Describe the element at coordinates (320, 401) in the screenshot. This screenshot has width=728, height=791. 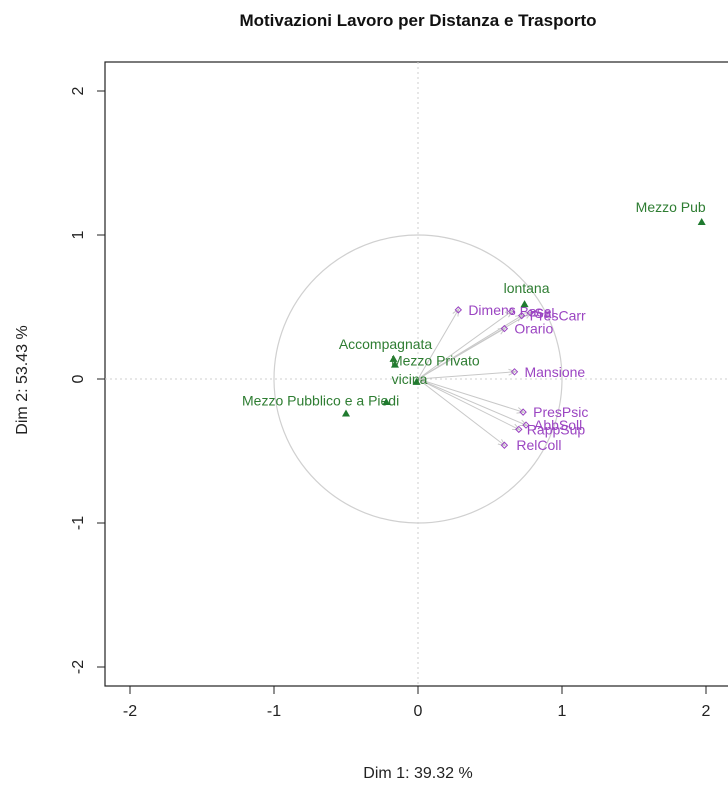
I see `supplementary-label: Mezzo Pubblico e a Piedi` at that location.